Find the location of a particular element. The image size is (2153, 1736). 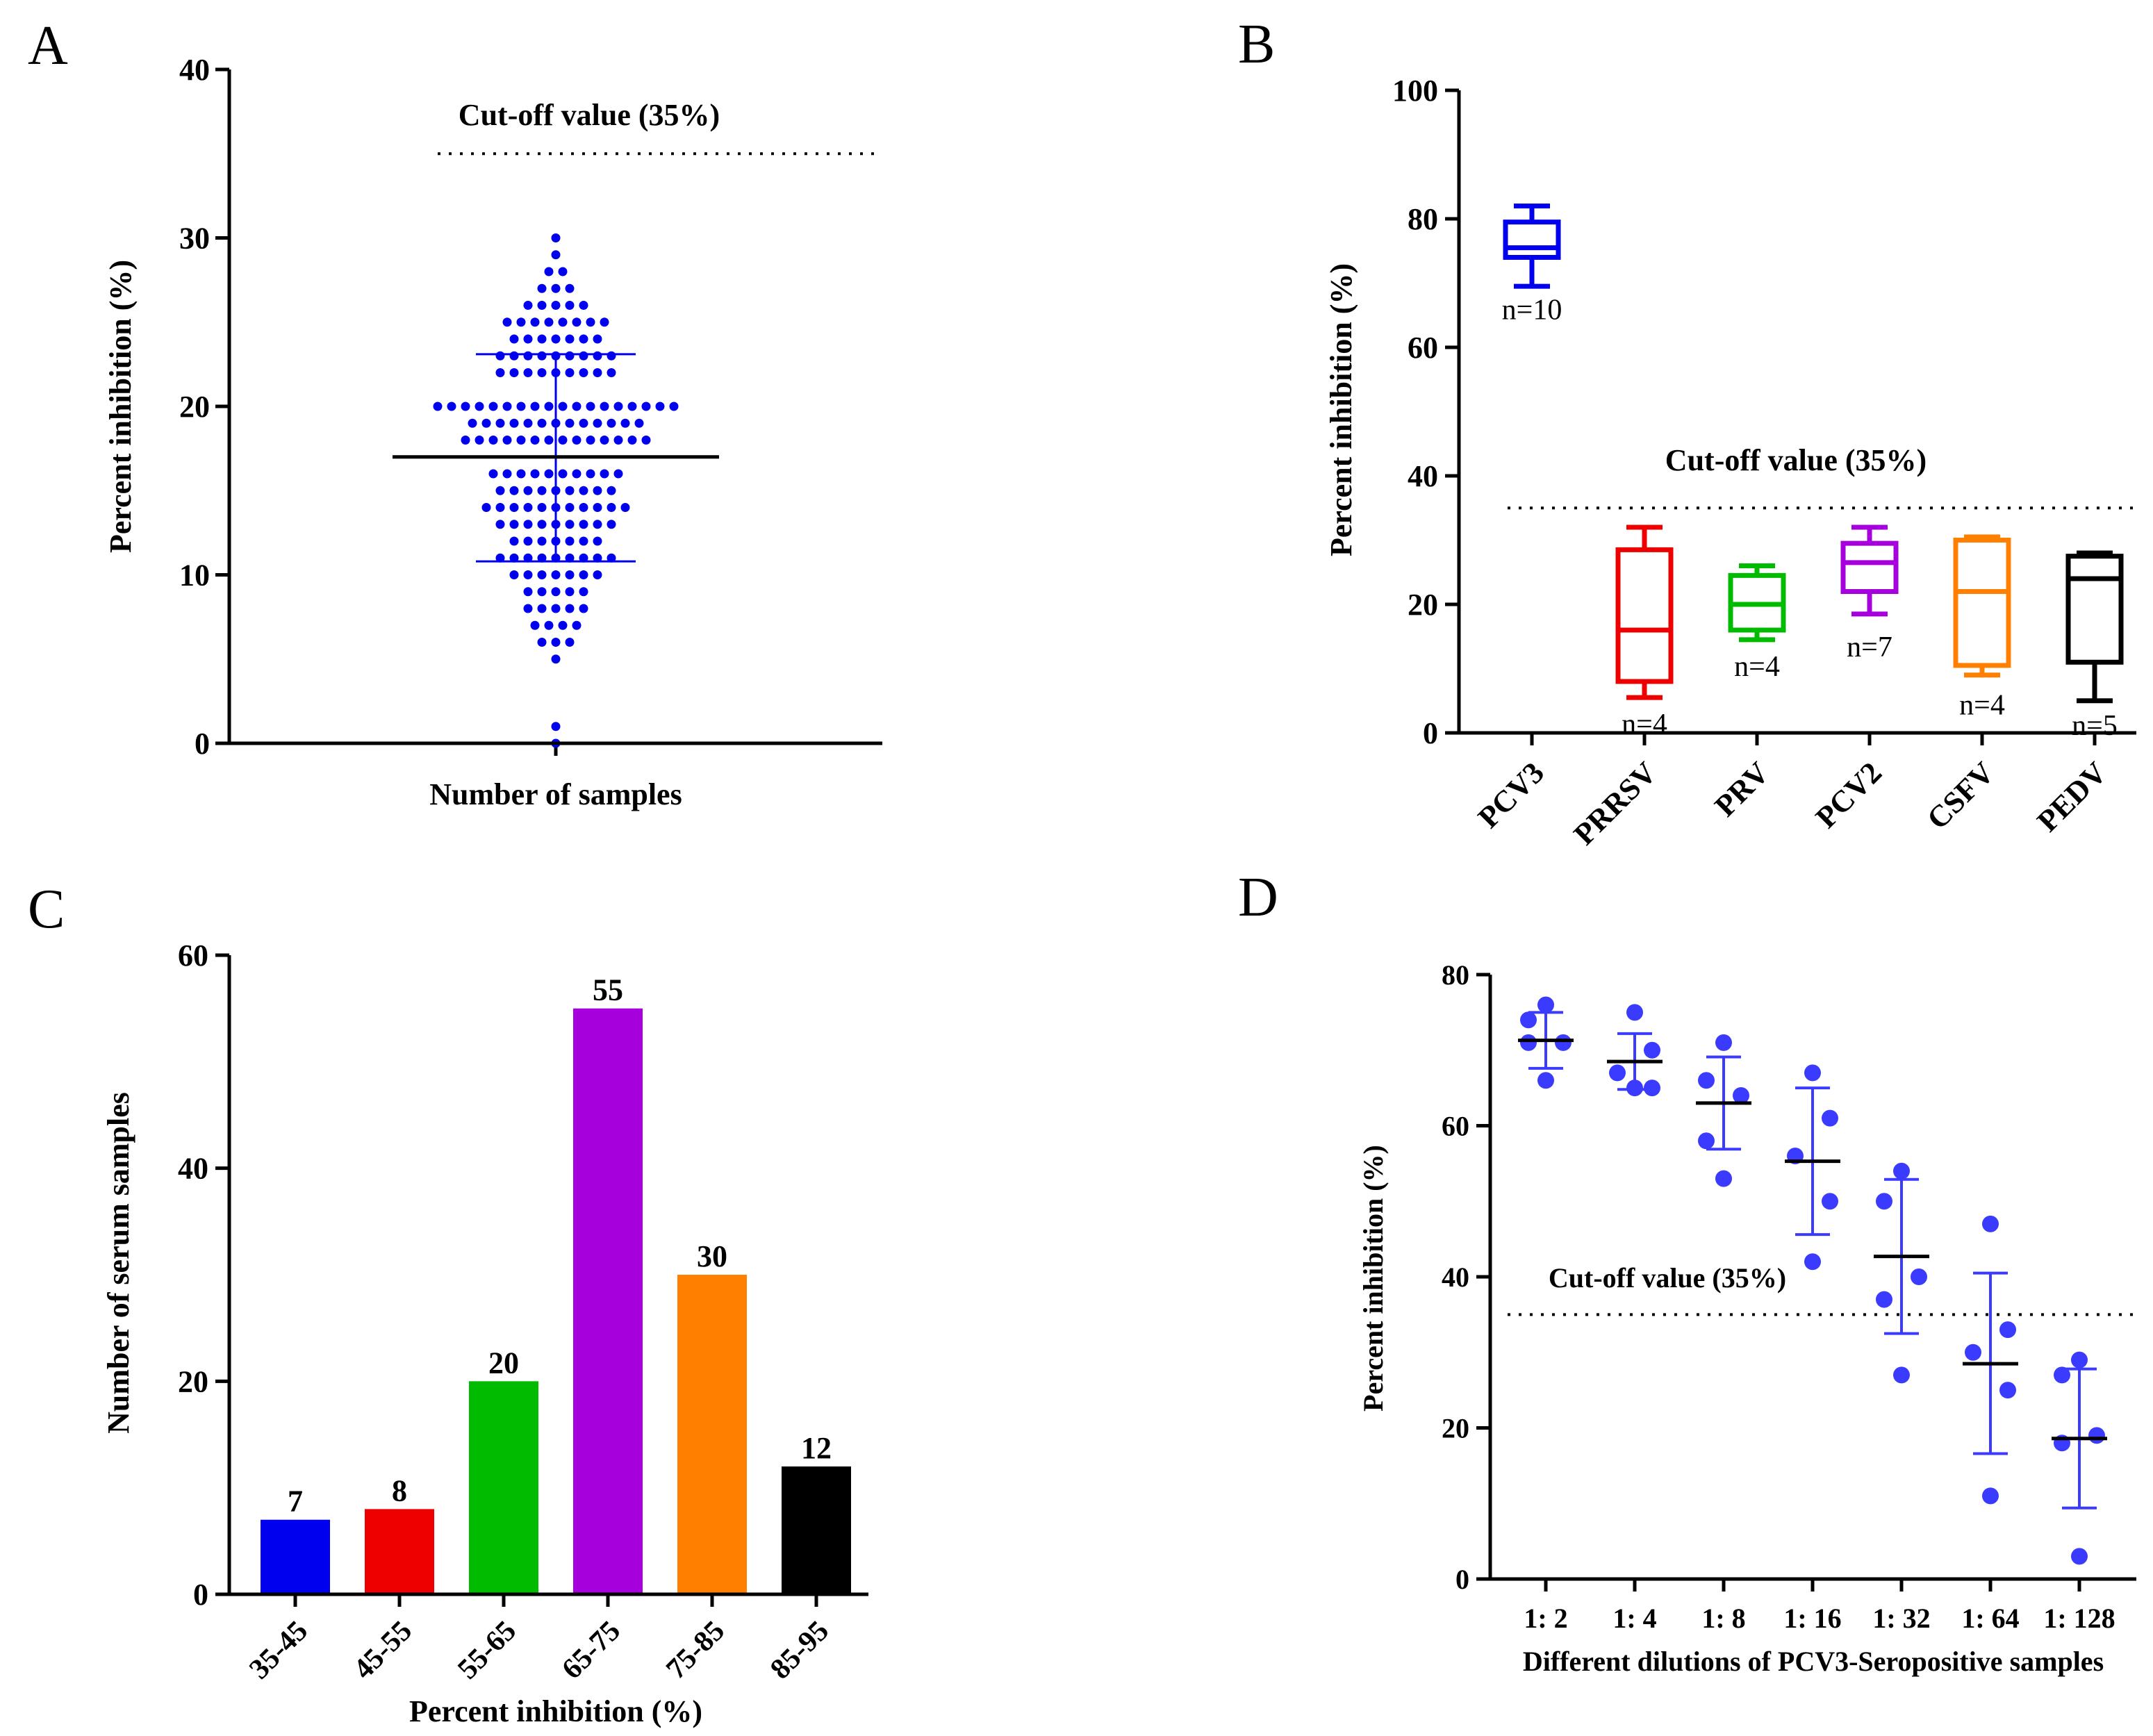

panel-b-x-tick-label: CSFV is located at coordinates (1960, 795).